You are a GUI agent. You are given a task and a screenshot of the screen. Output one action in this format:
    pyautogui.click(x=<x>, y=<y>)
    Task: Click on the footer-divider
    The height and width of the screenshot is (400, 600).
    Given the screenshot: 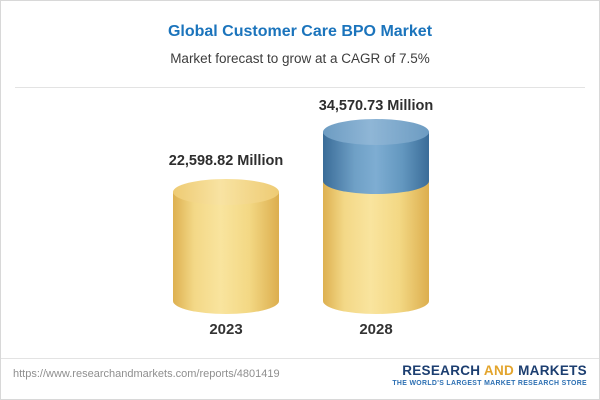 What is the action you would take?
    pyautogui.click(x=300, y=358)
    